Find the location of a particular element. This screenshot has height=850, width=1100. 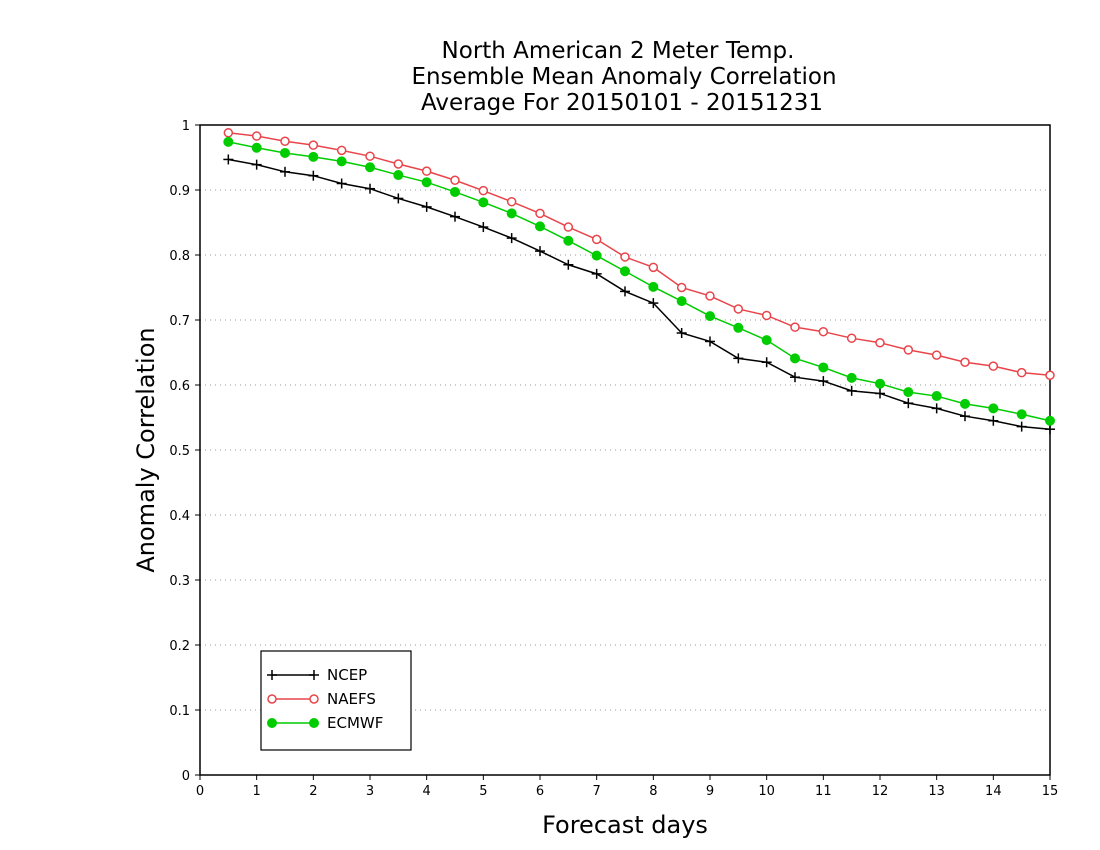

x-tick-label: 1 is located at coordinates (257, 791).